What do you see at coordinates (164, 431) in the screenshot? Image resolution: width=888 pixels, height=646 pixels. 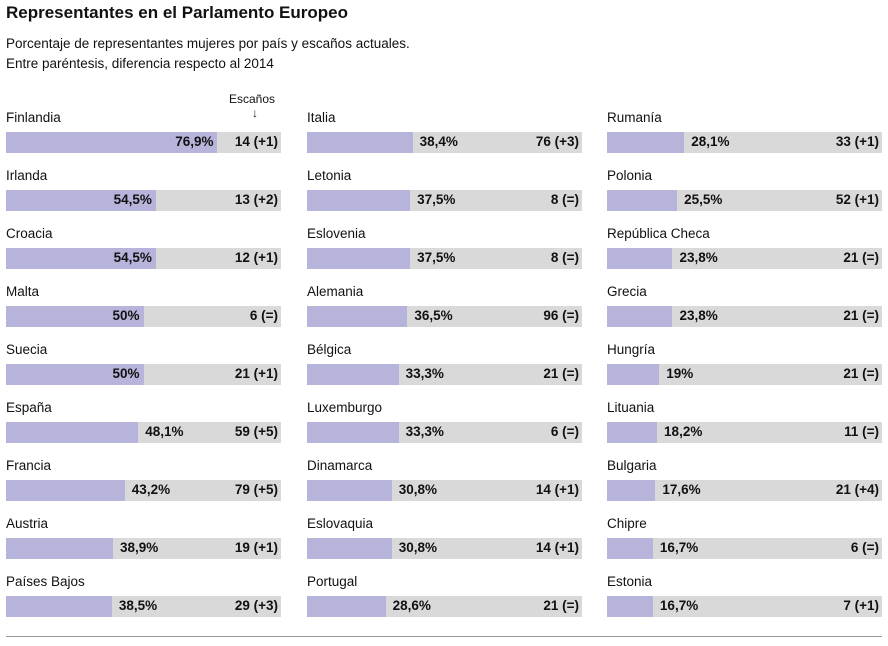 I see `percent-label: 48,1%` at bounding box center [164, 431].